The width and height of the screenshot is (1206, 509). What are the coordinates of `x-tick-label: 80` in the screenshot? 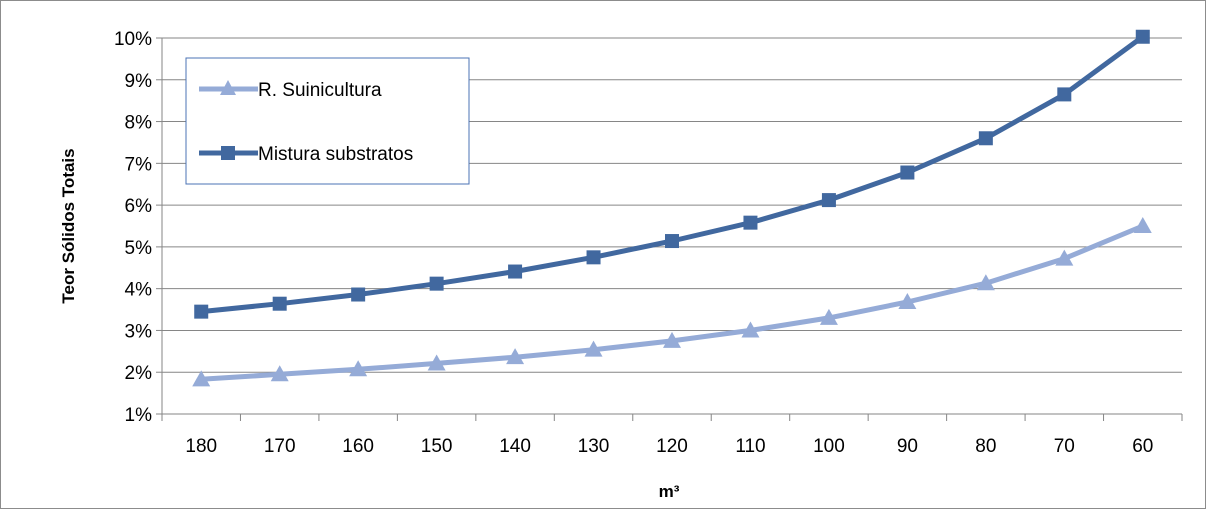 It's located at (985, 446).